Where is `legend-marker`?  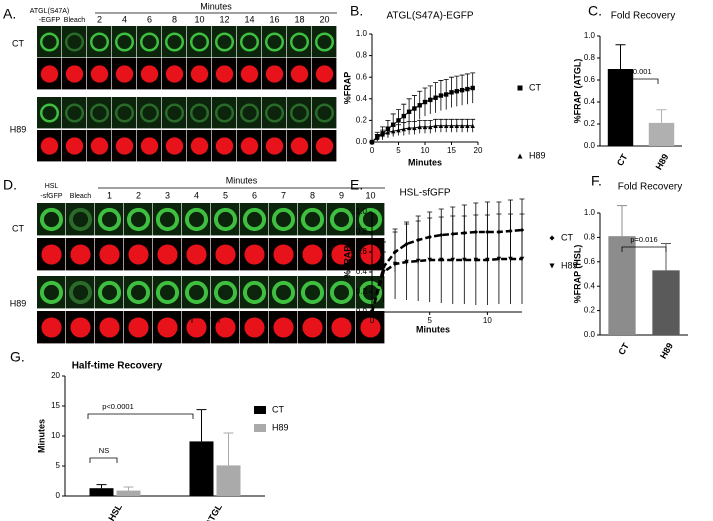 legend-marker is located at coordinates (552, 266).